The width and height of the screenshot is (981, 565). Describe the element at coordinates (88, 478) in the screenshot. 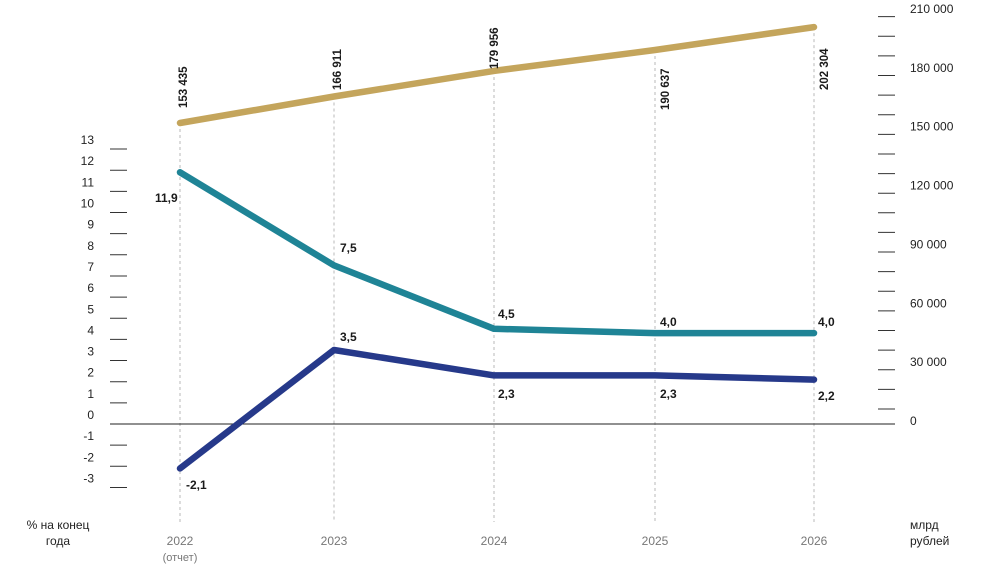

I see `left-axis-tick-label: -3` at that location.